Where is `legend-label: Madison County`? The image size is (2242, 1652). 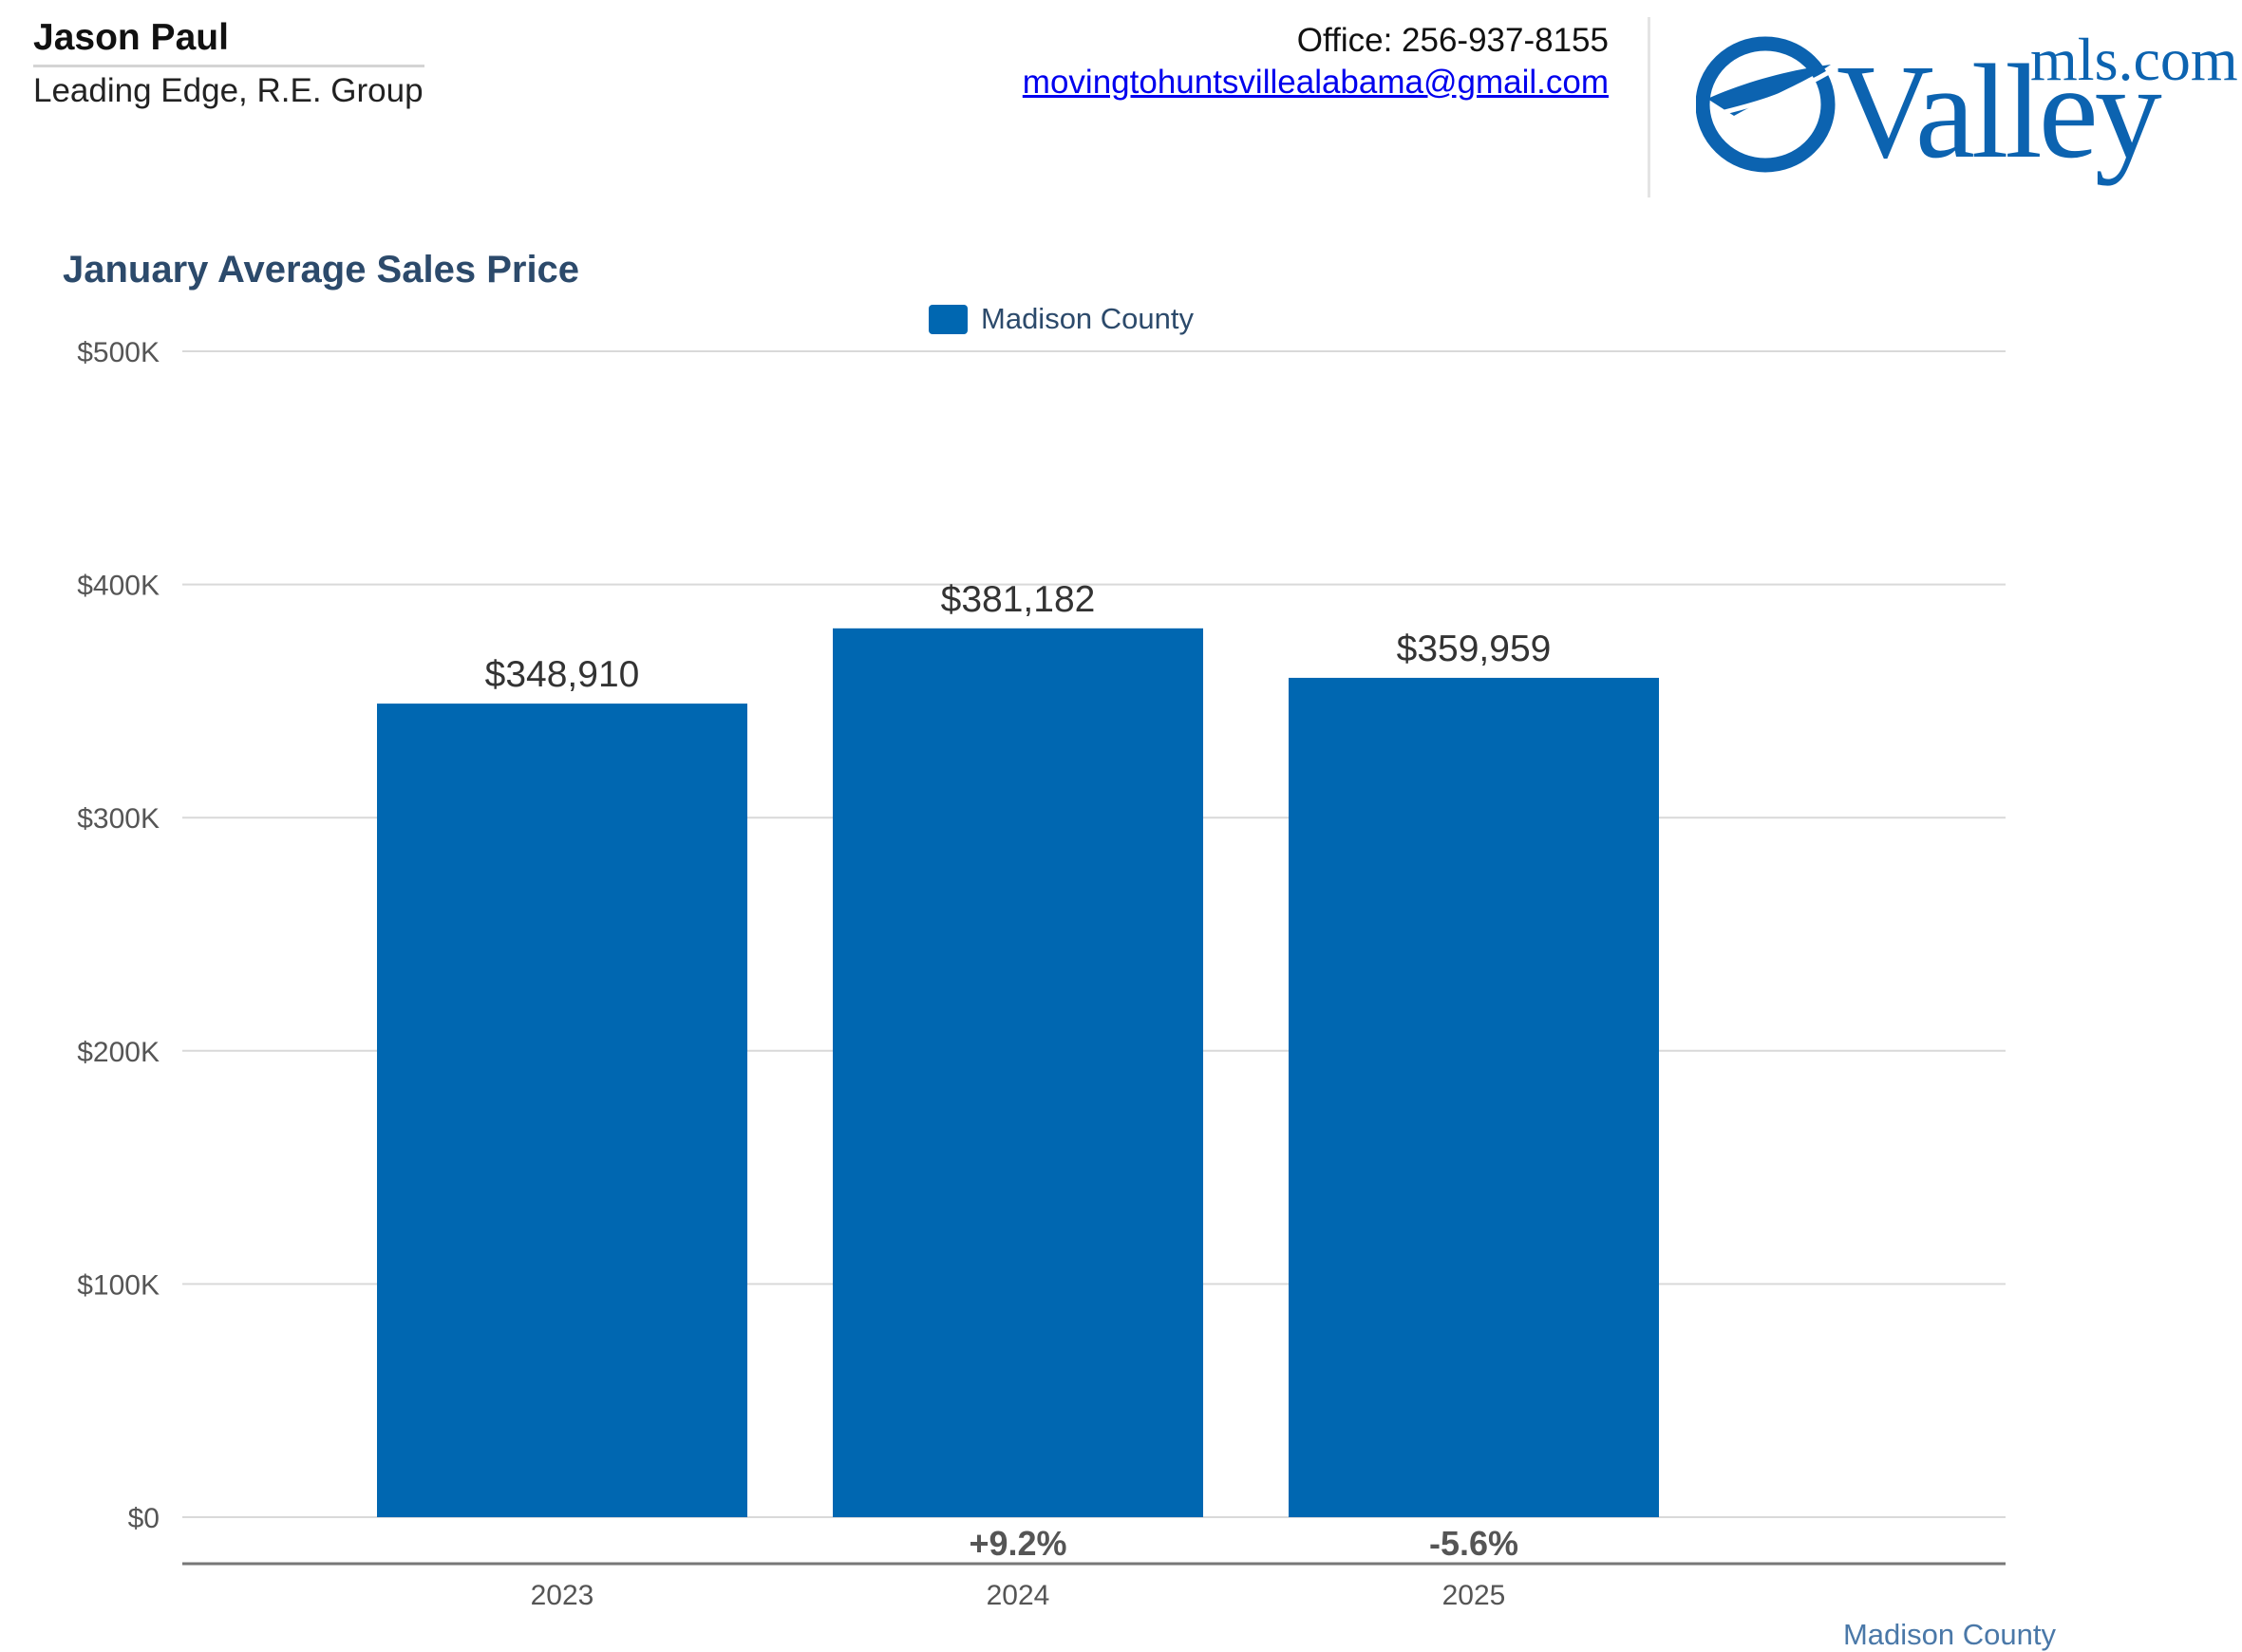
legend-label: Madison County is located at coordinates (1088, 318).